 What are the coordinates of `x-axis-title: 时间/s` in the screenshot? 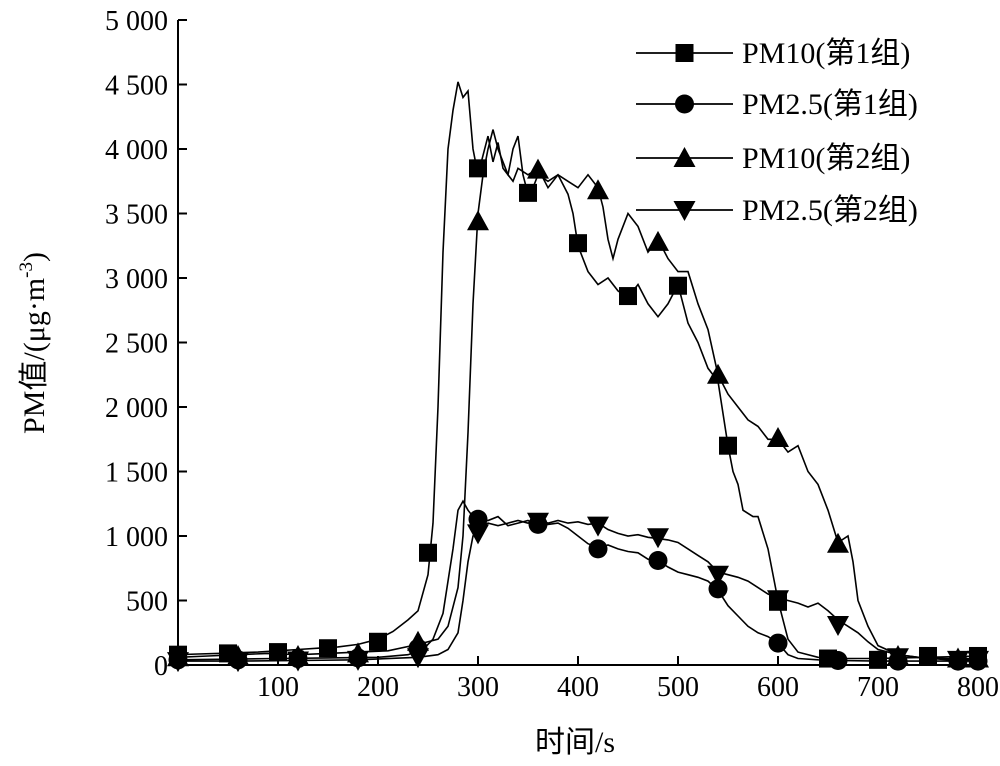 It's located at (575, 742).